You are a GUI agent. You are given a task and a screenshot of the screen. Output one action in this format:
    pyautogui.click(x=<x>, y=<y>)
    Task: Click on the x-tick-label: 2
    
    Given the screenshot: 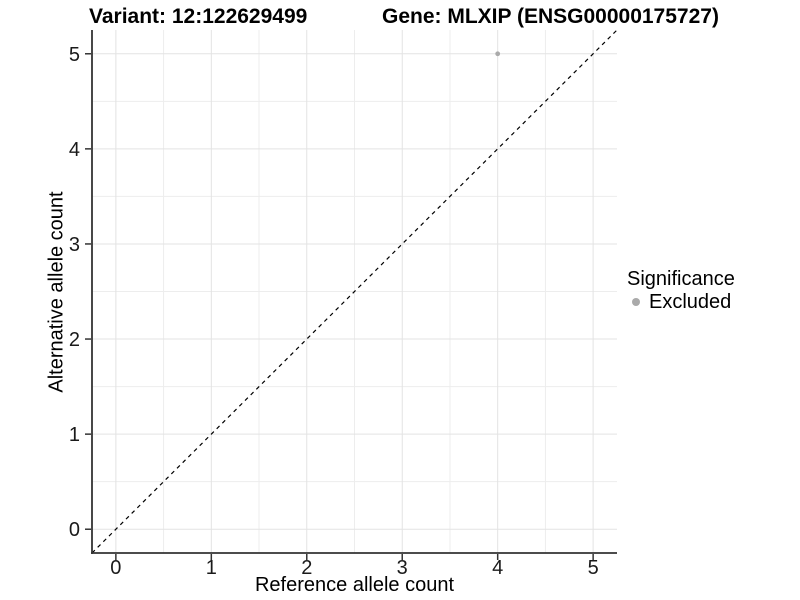 What is the action you would take?
    pyautogui.click(x=306, y=568)
    